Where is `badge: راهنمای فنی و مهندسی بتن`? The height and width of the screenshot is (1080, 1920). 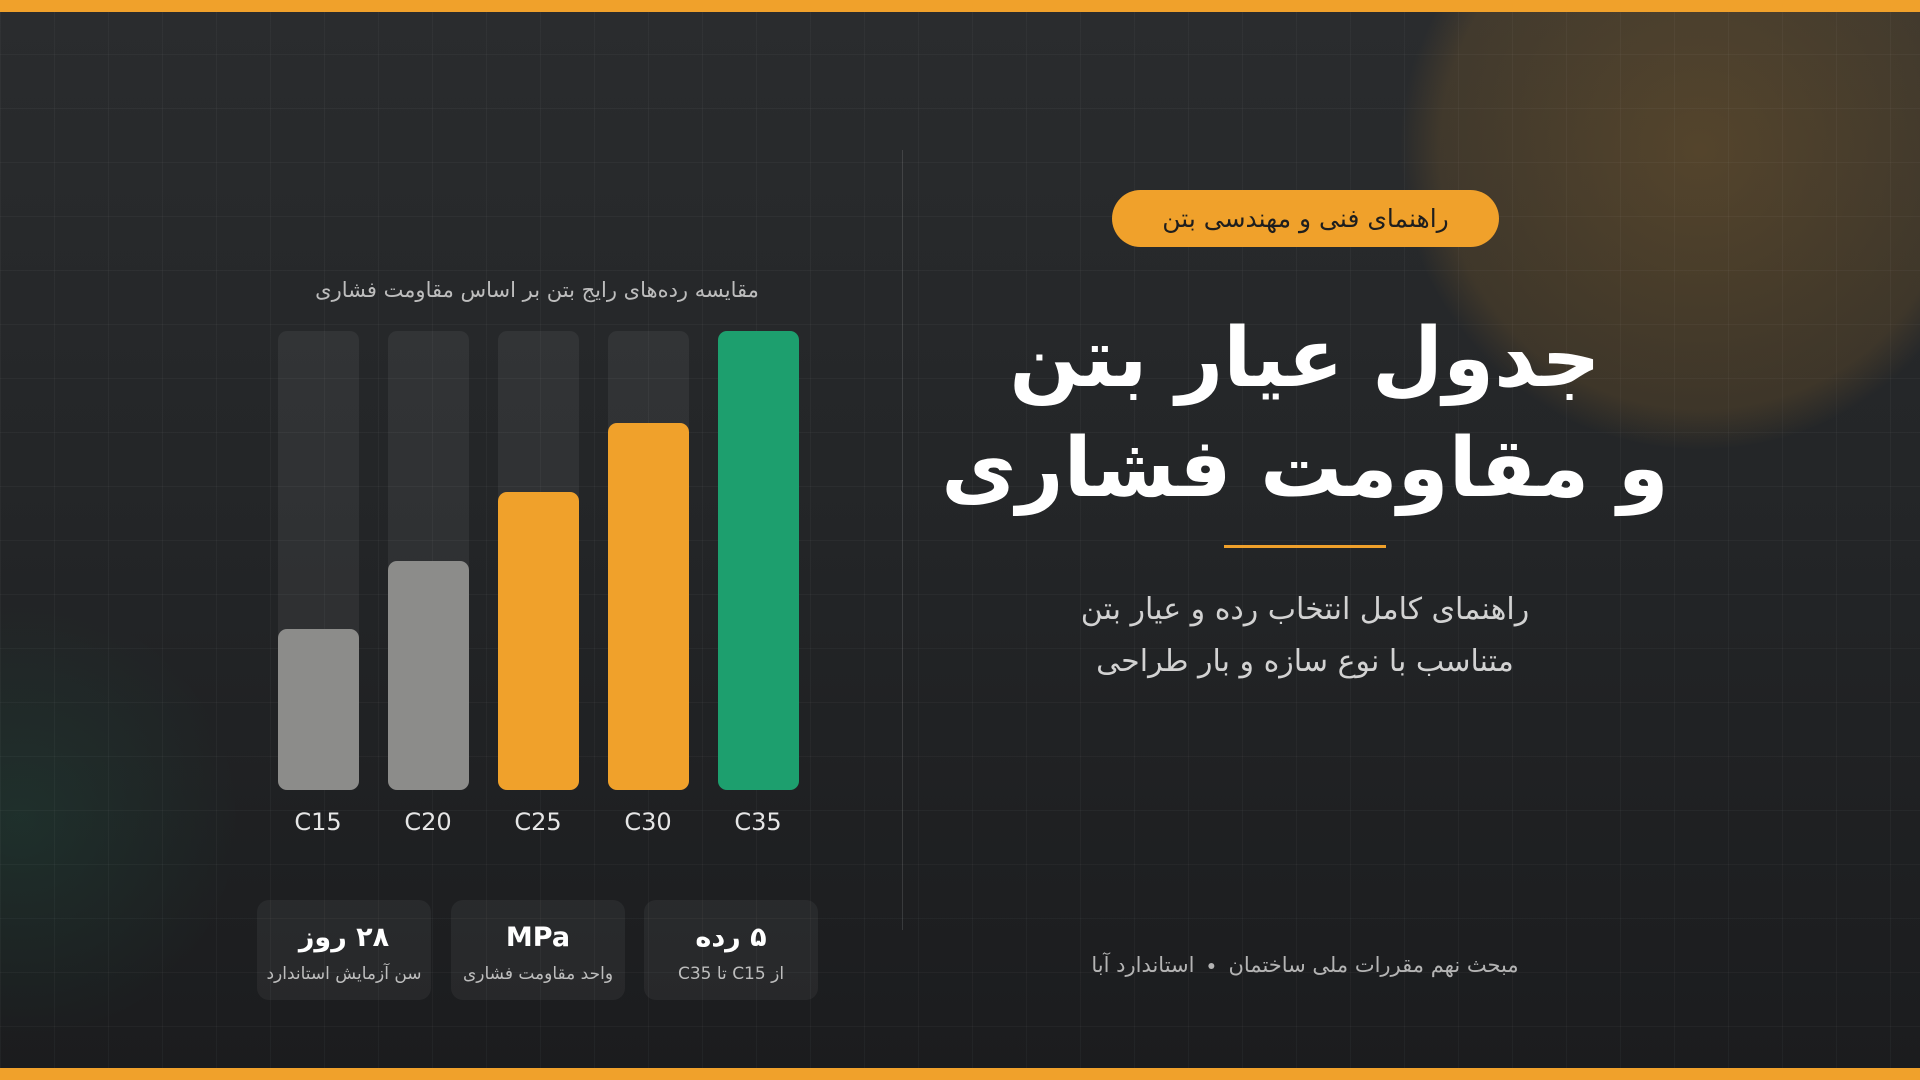
badge: راهنمای فنی و مهندسی بتن is located at coordinates (1305, 218).